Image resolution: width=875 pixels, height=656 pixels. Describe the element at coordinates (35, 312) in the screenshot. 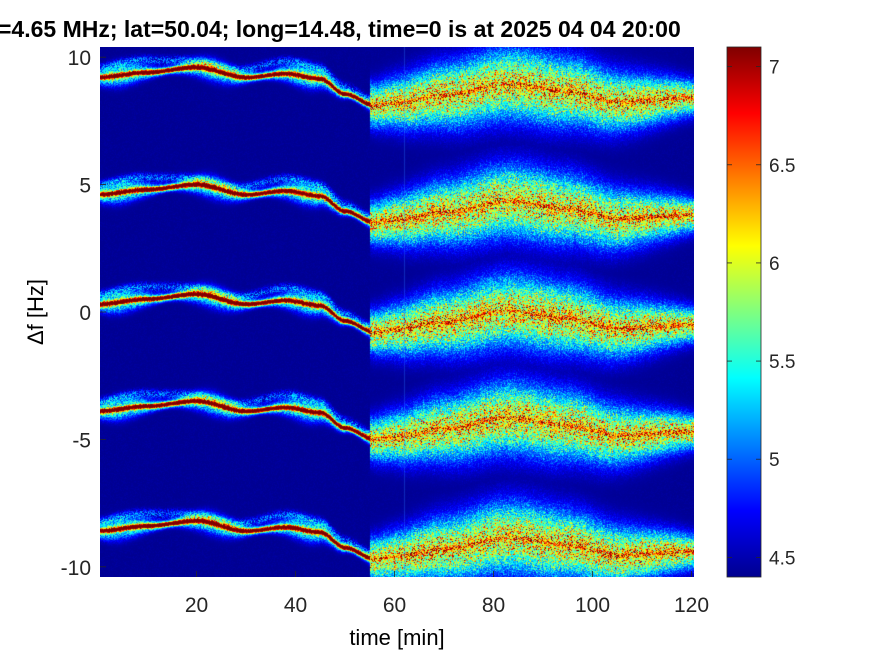

I see `y-axis-label: Δf [Hz]` at that location.